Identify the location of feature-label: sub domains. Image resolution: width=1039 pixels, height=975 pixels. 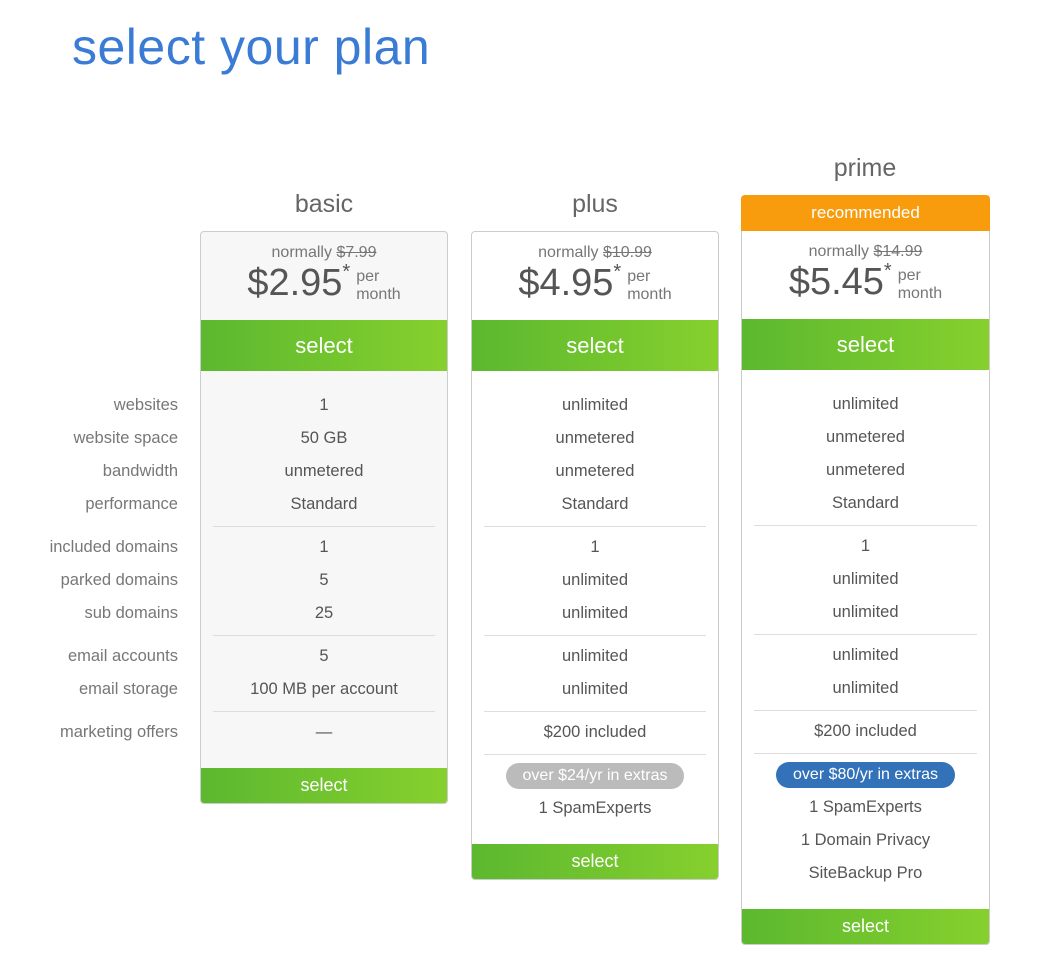
(131, 613).